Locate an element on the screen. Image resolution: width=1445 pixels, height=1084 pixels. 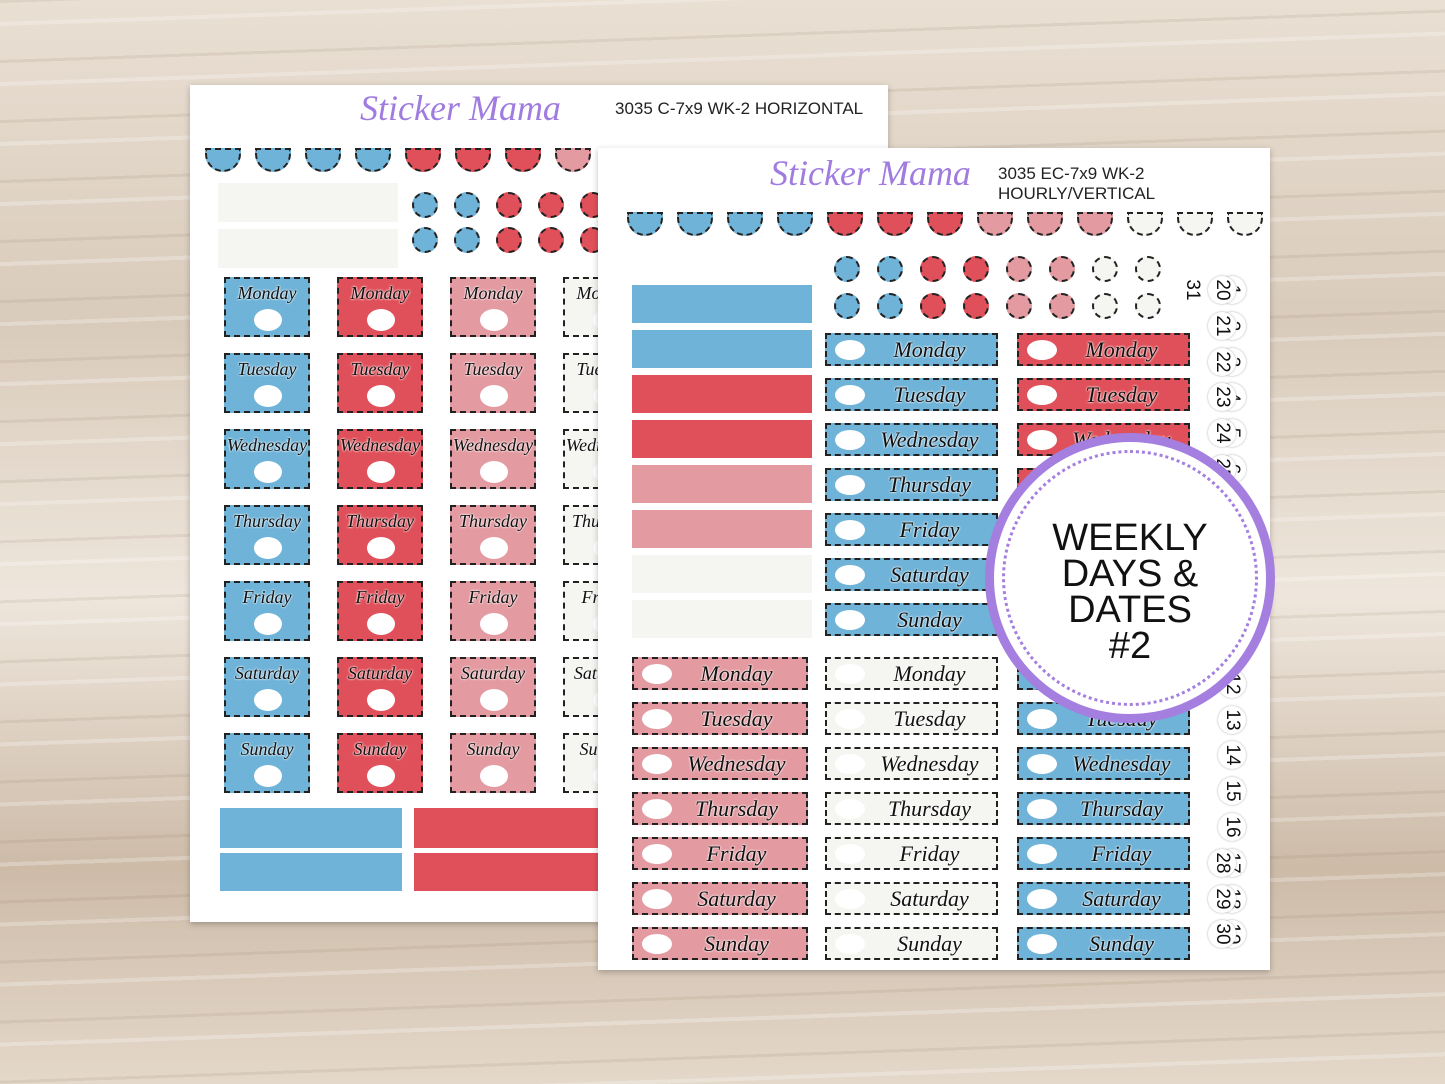
date-sticker: 14 is located at coordinates (1232, 755).